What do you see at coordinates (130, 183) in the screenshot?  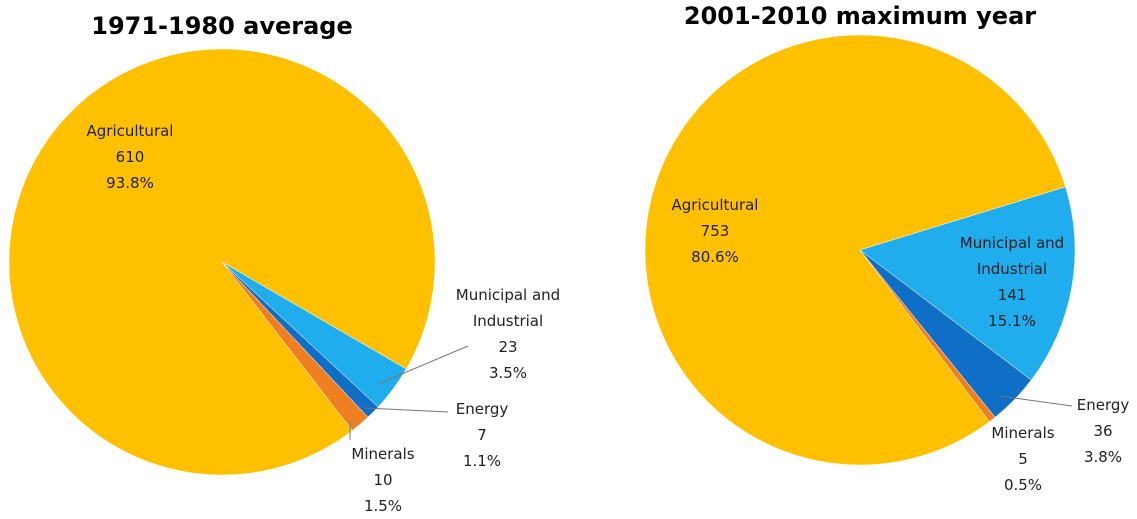 I see `percent-label: 93.8%` at bounding box center [130, 183].